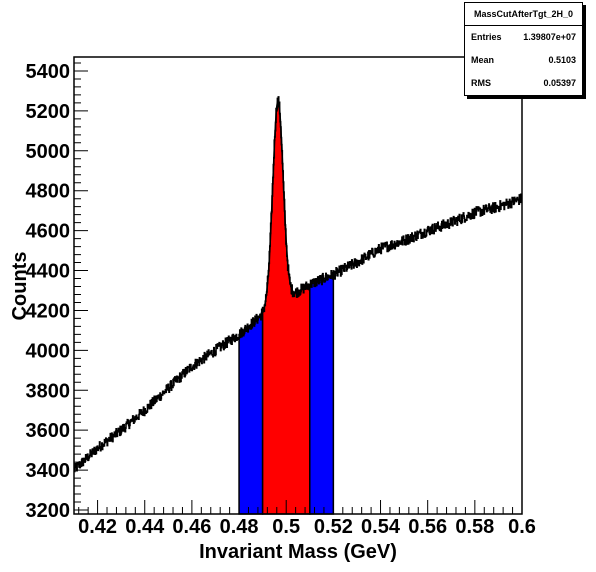 The image size is (596, 572). I want to click on y-axis-title: Counts, so click(20, 286).